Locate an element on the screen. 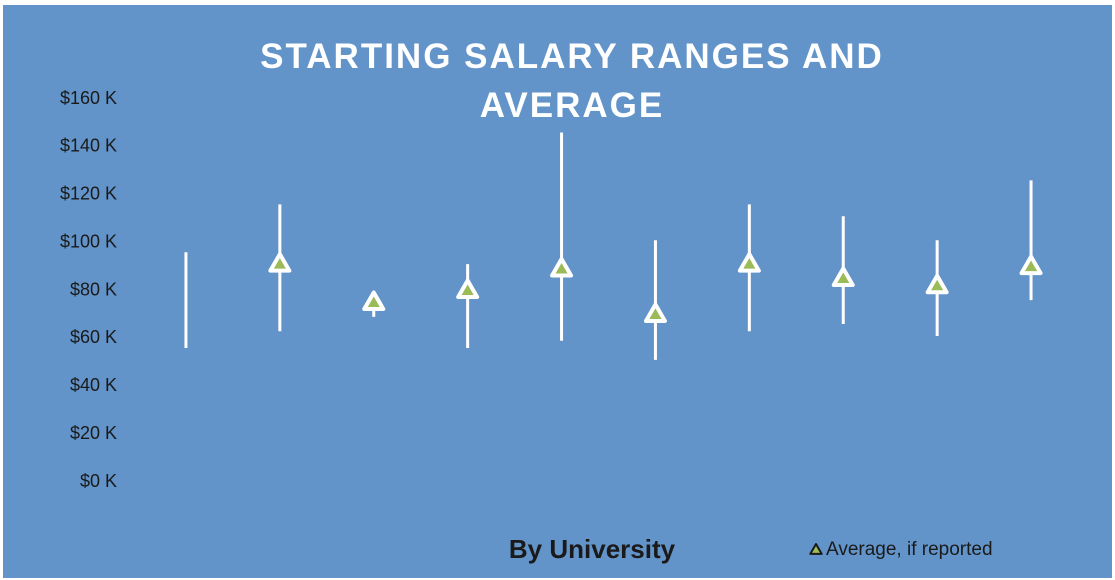  legend-marker is located at coordinates (816, 549).